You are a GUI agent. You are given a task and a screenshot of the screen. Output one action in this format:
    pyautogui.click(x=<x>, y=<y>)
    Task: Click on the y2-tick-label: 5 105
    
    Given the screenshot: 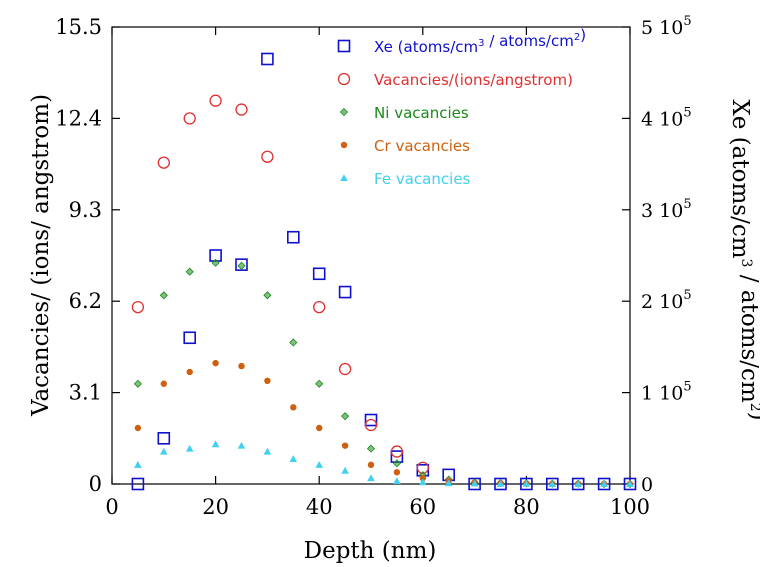 What is the action you would take?
    pyautogui.click(x=666, y=26)
    